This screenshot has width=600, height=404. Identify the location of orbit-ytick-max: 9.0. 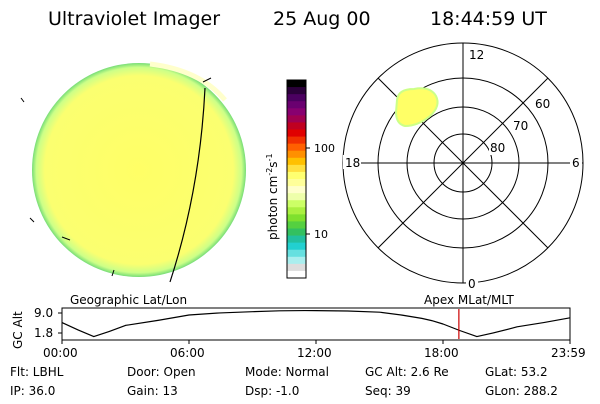
(43, 313).